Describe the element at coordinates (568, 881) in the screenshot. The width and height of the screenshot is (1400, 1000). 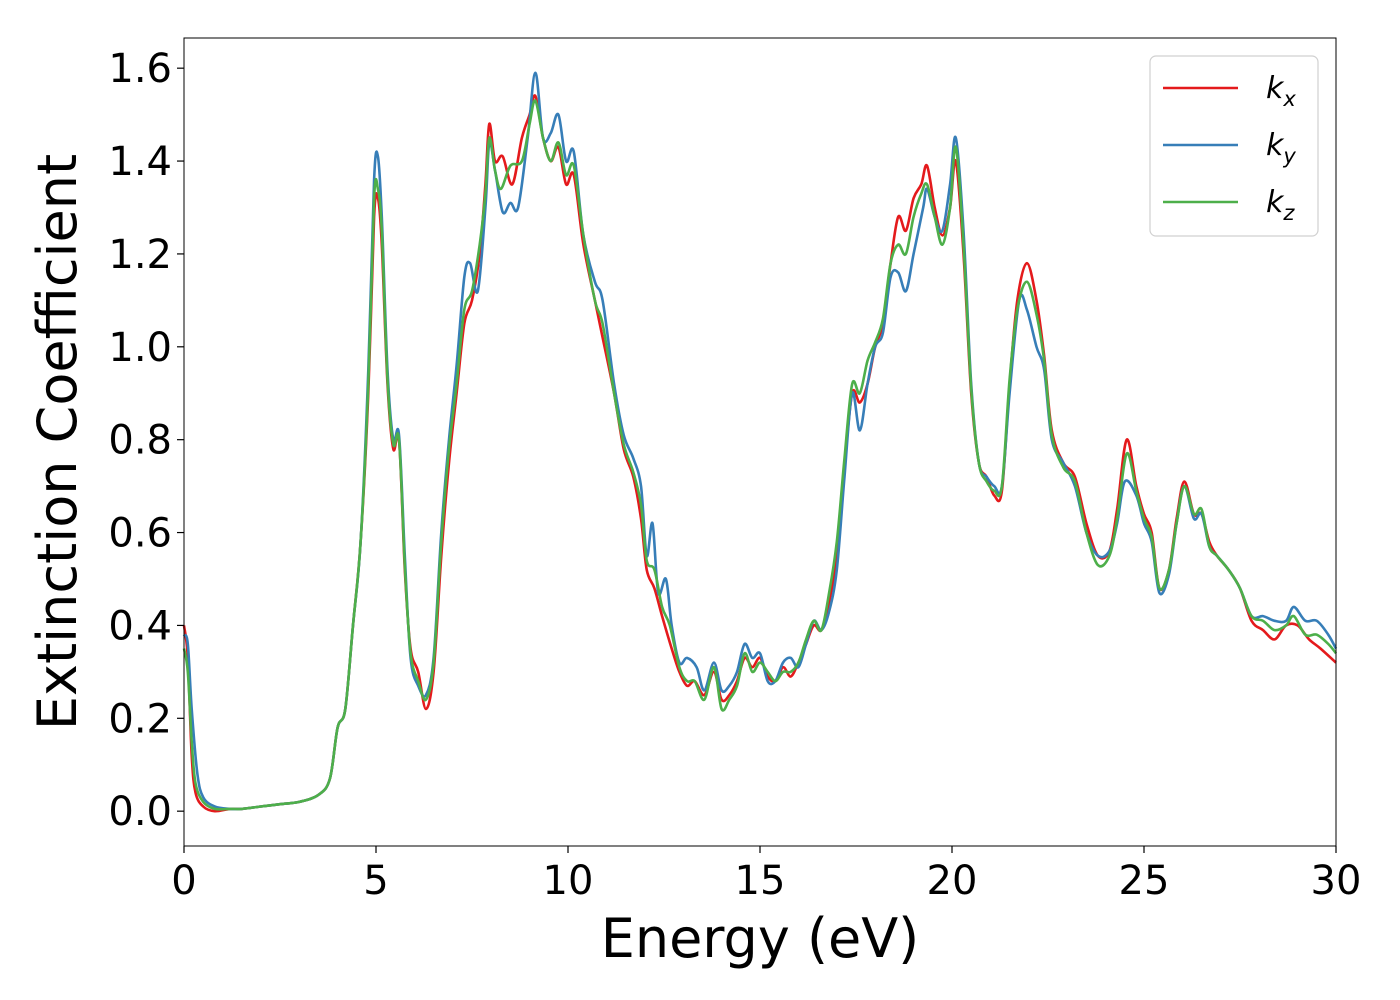
I see `x-tick-label: 10` at that location.